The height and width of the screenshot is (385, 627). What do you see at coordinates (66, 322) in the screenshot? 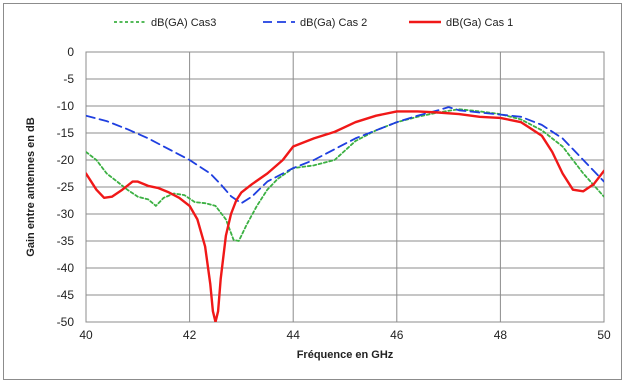
I see `y-tick-label: -50` at bounding box center [66, 322].